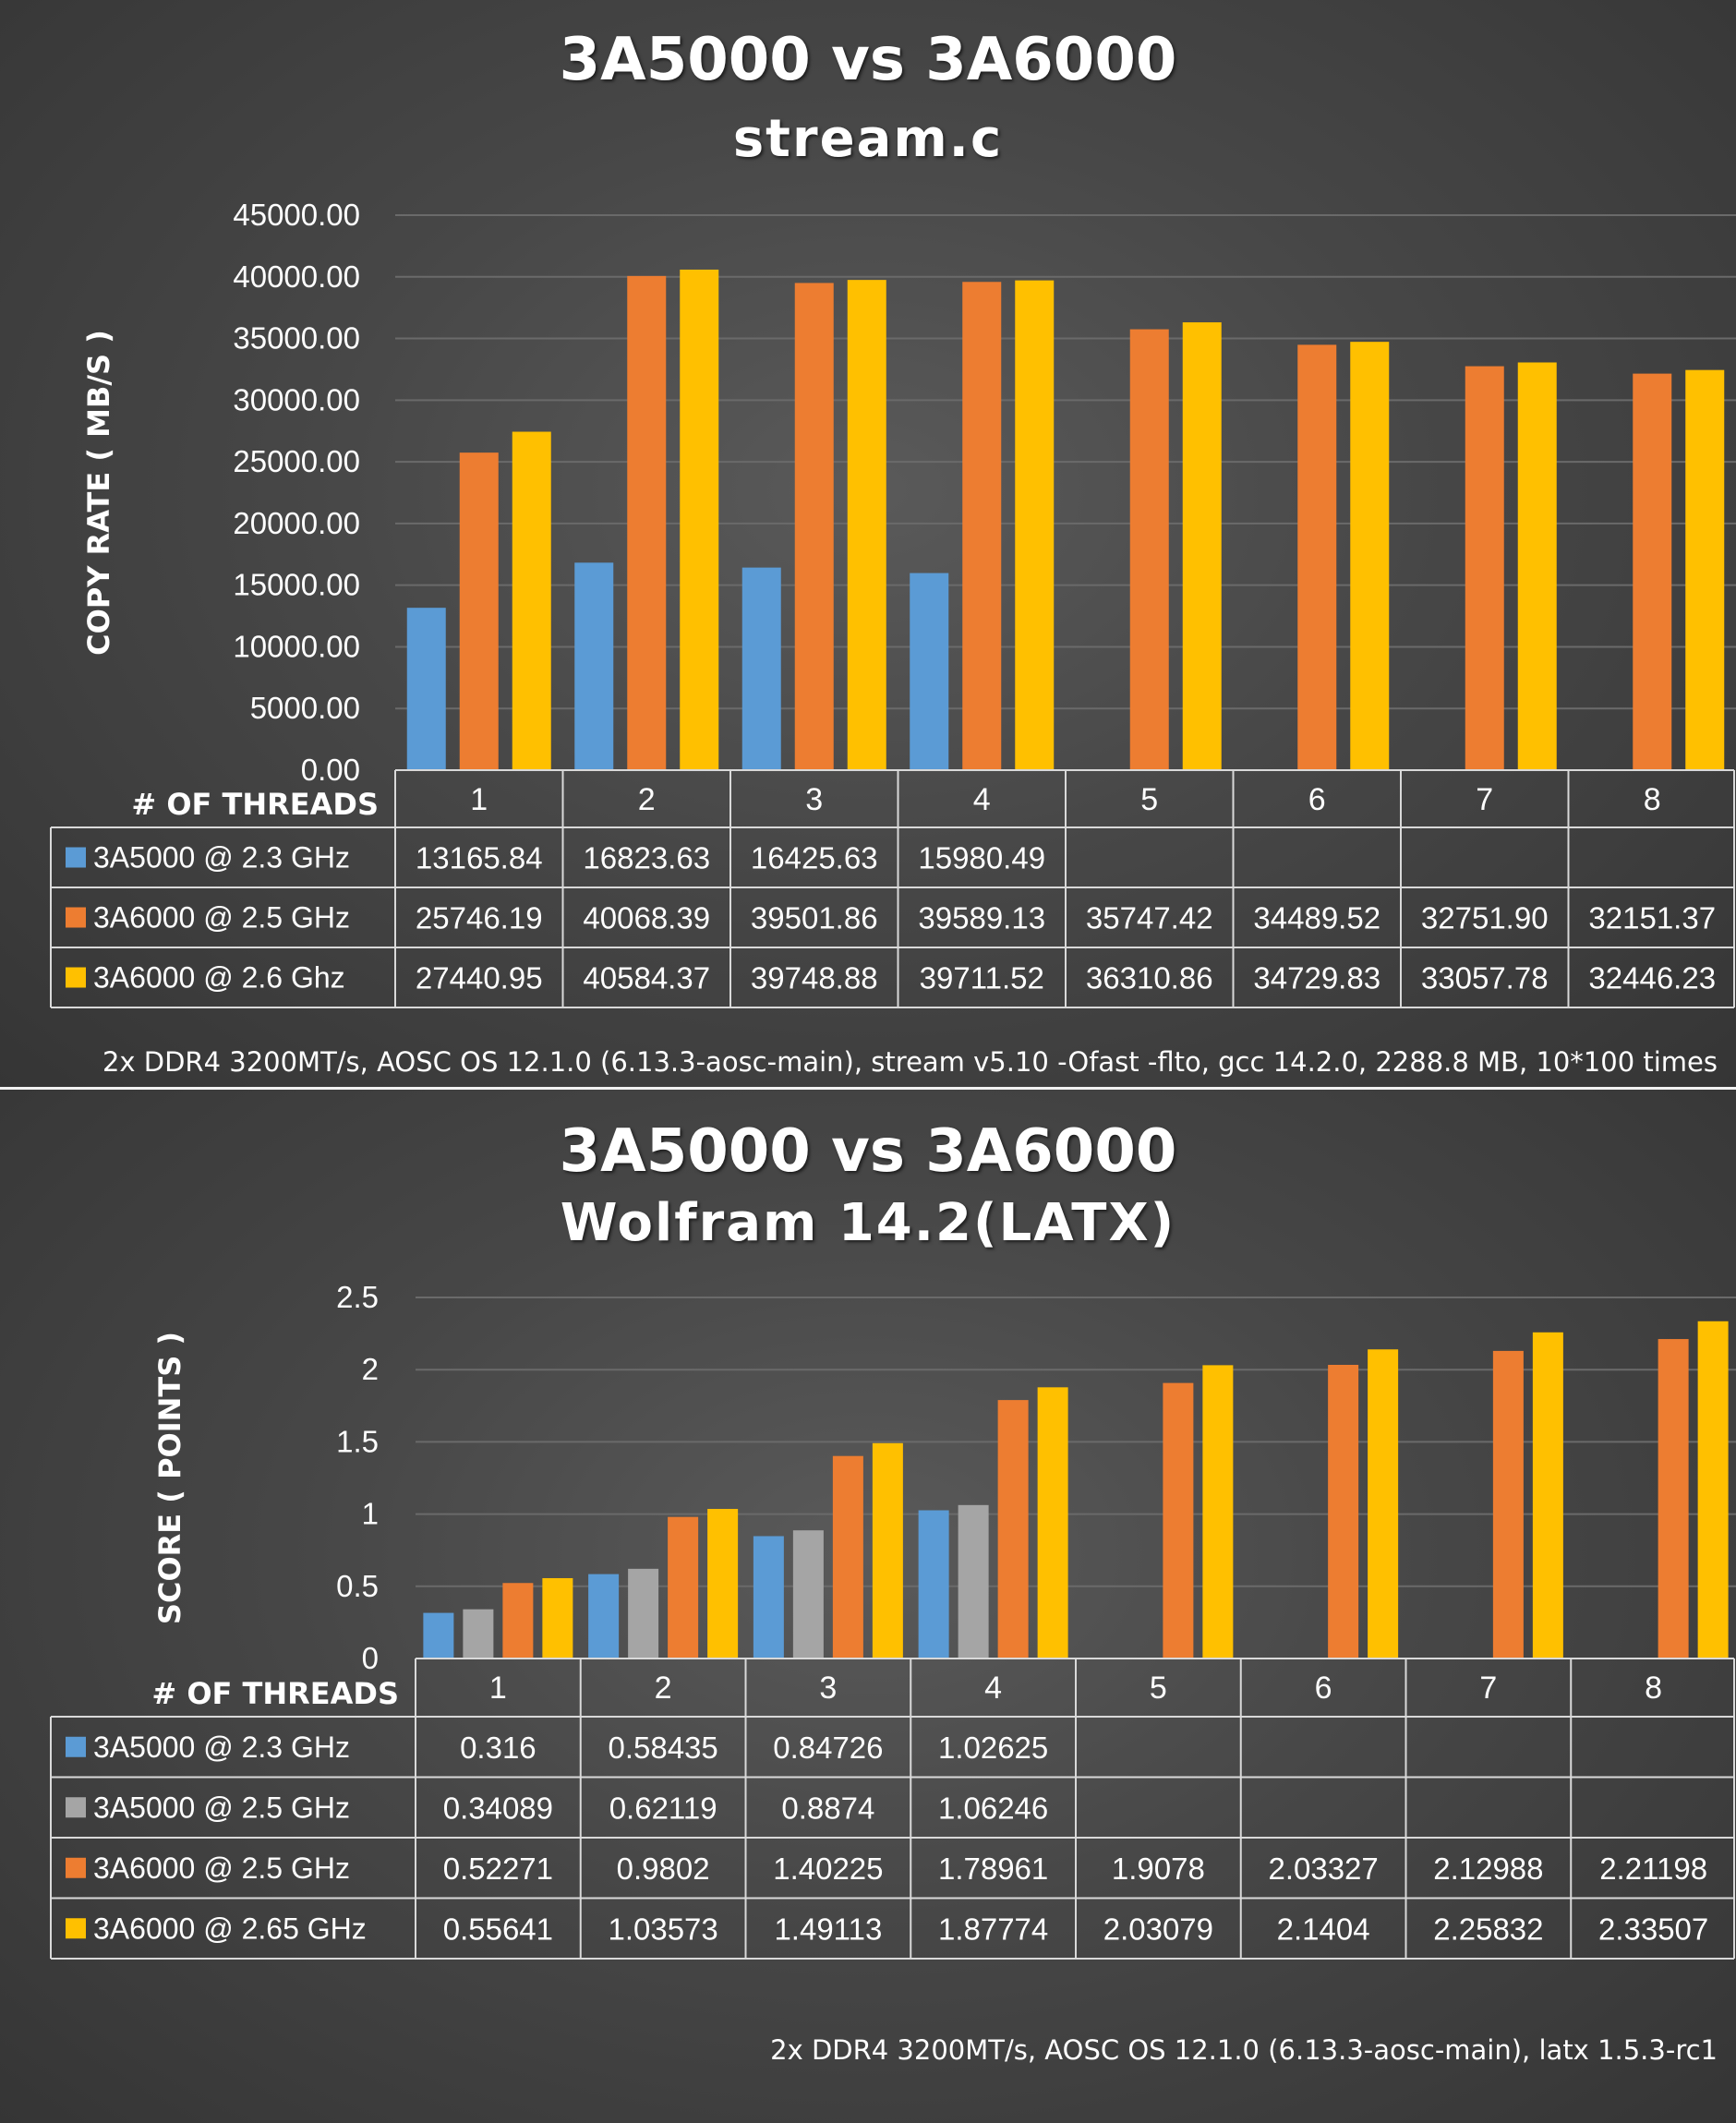  Describe the element at coordinates (230, 1929) in the screenshot. I see `legend-label: 3A6000 @ 2.65 GHz` at that location.